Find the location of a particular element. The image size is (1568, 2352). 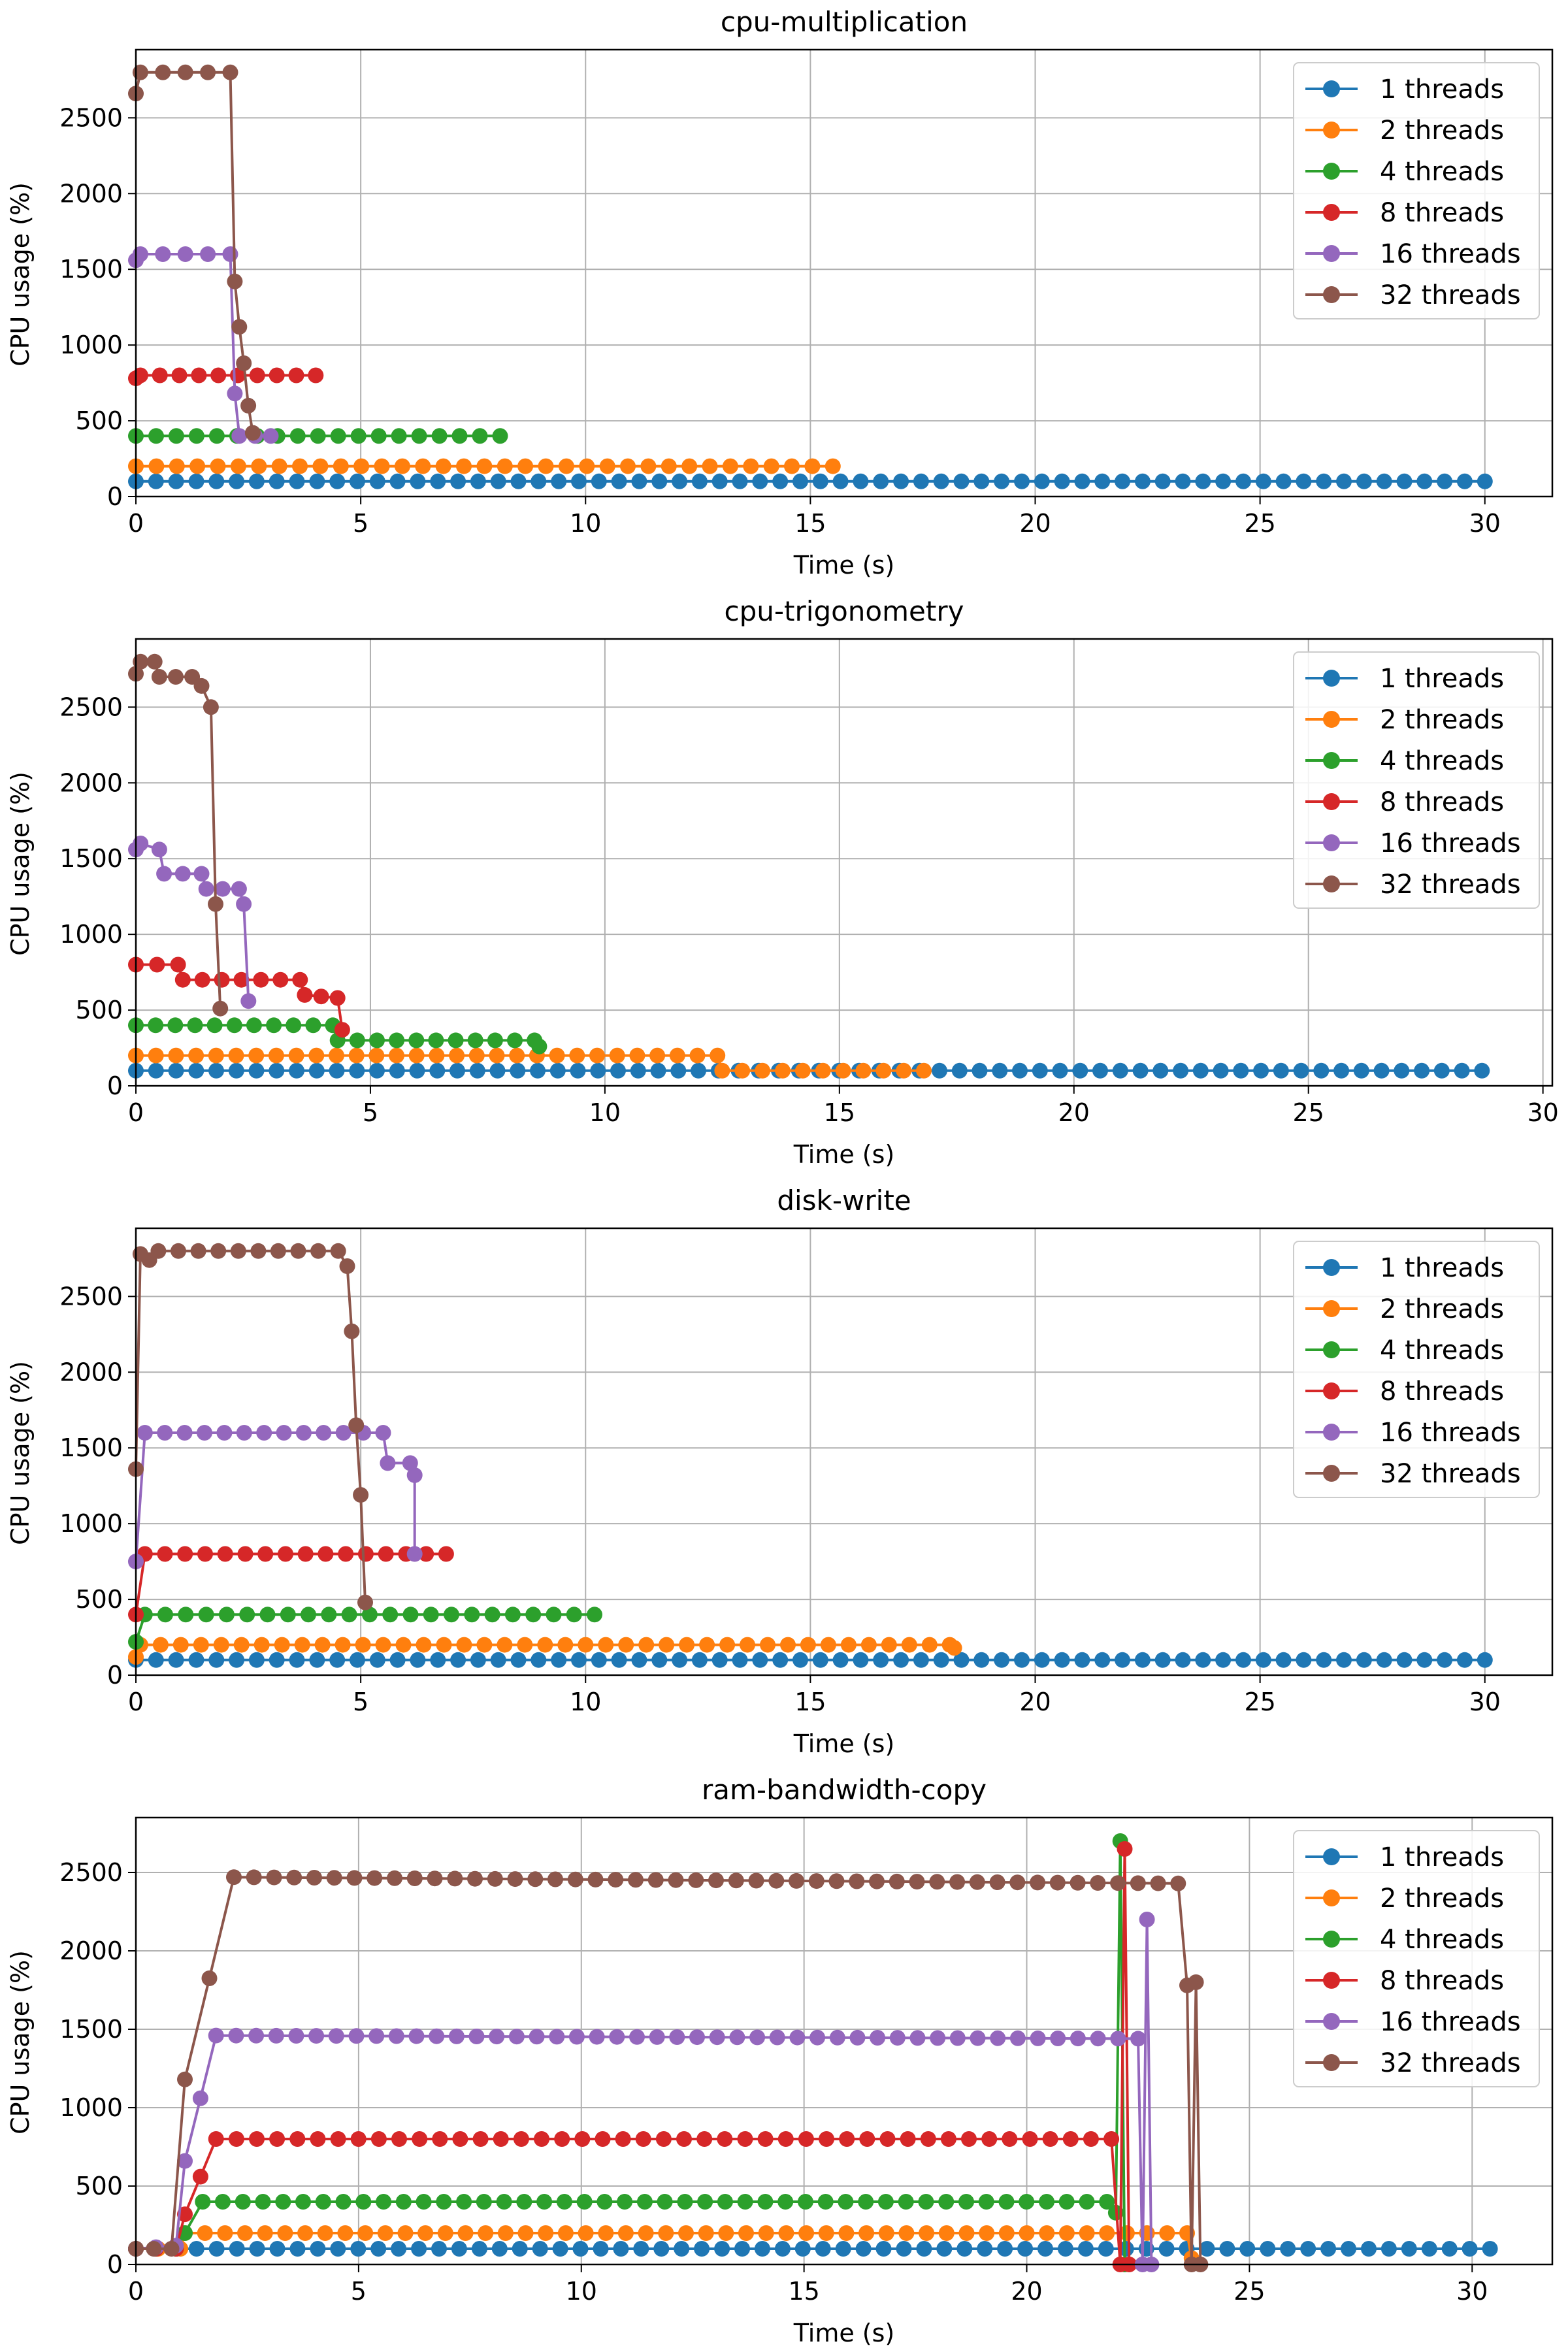

x-tick-label: 0 is located at coordinates (136, 1112).